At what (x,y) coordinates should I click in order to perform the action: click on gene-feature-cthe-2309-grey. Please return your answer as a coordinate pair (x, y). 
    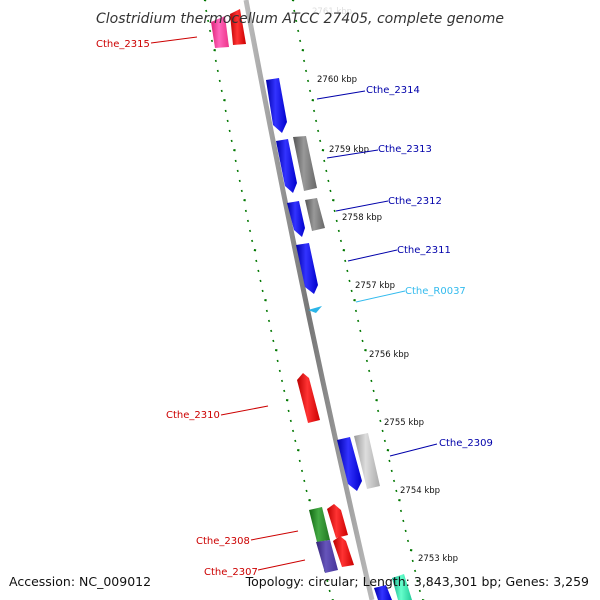
    Looking at the image, I should click on (367, 461).